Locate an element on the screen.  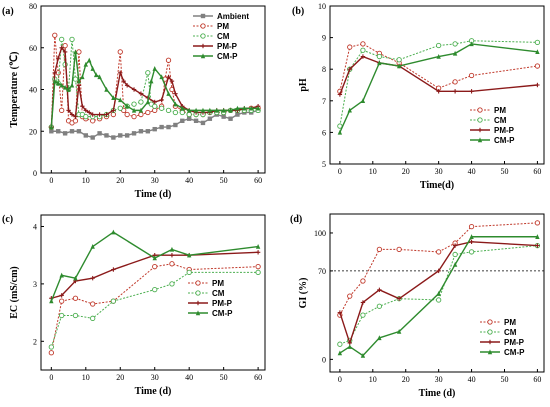
y-tick-label: 60 is located at coordinates (33, 48).